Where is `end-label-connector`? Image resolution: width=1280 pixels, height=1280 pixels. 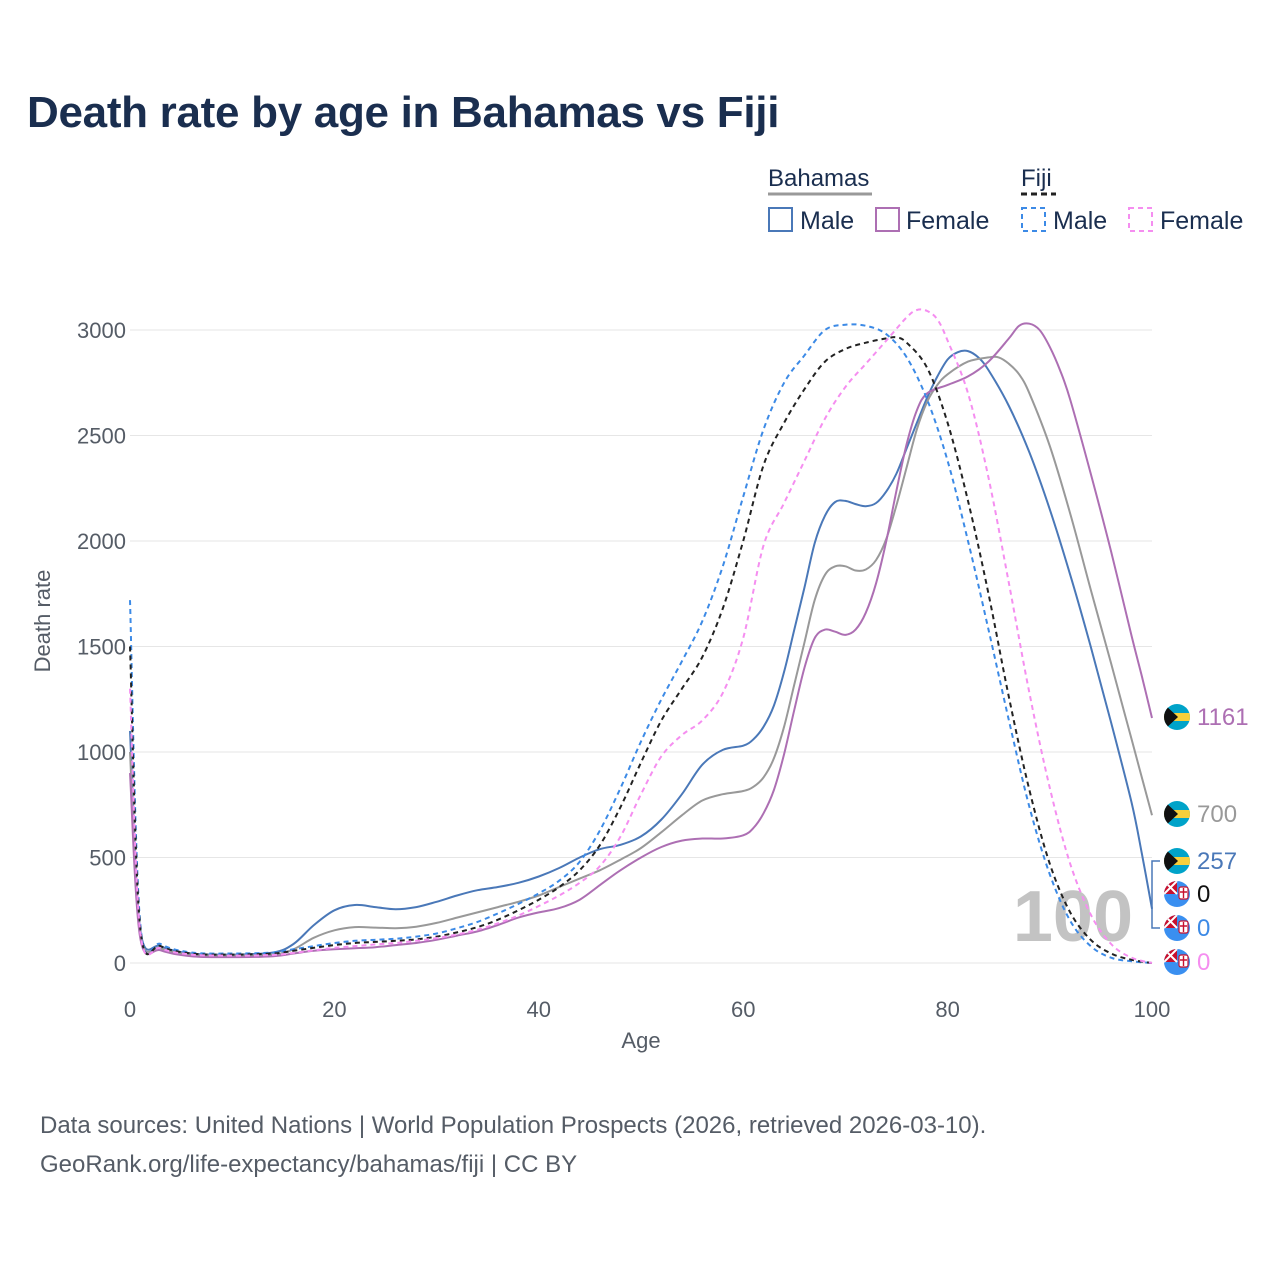
end-label-connector is located at coordinates (1155, 894).